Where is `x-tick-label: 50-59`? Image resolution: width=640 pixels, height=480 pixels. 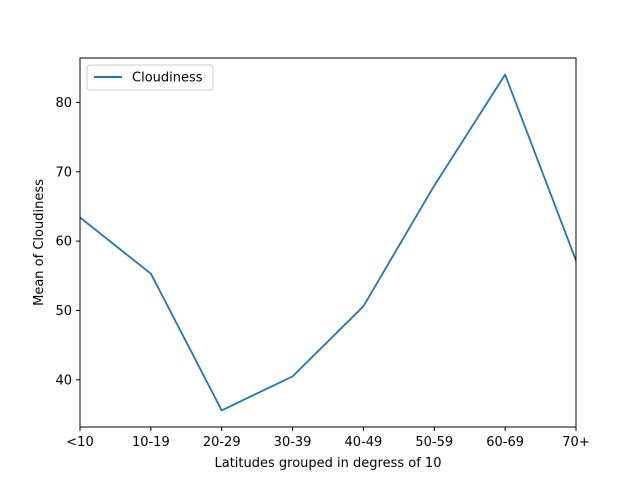 x-tick-label: 50-59 is located at coordinates (434, 442).